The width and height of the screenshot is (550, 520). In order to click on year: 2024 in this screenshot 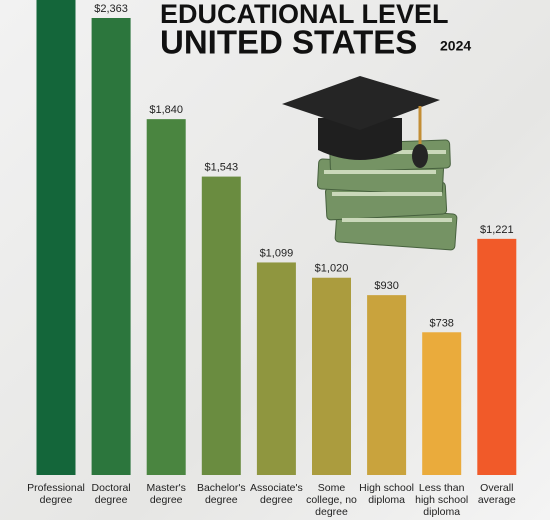, I will do `click(455, 46)`.